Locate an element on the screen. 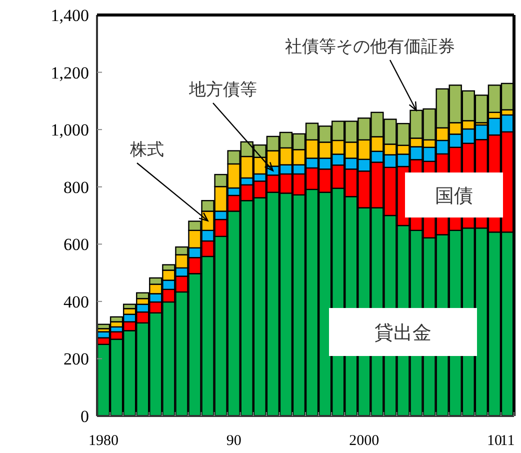 This screenshot has width=521, height=453. y-tick-label: 1,200 is located at coordinates (69, 72).